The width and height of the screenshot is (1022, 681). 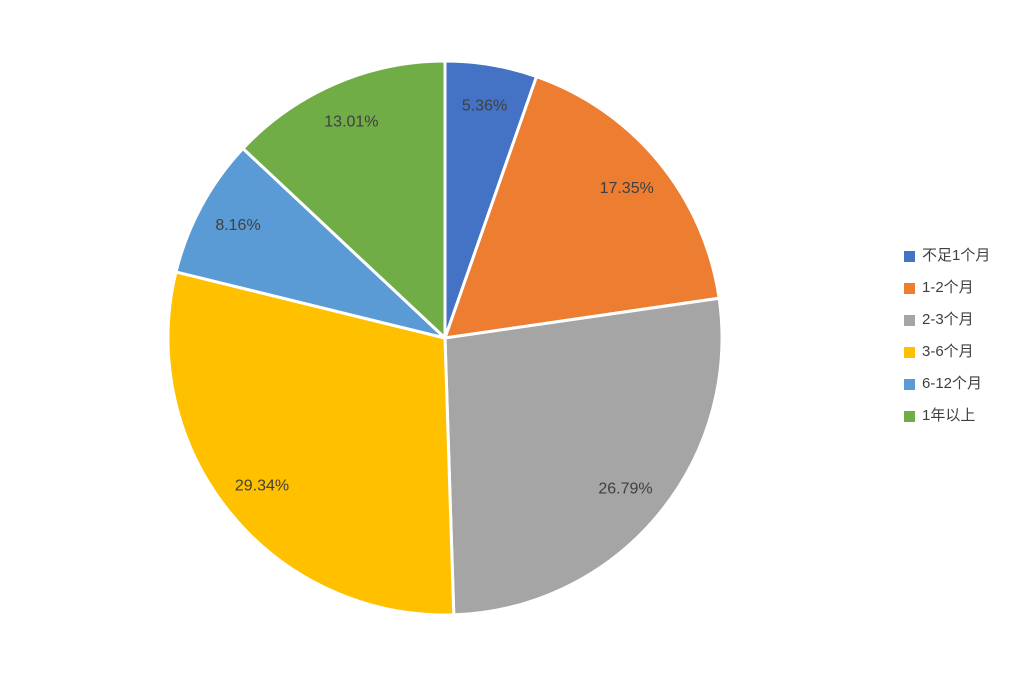 I want to click on legend-item-4: 3-6个月, so click(x=947, y=352).